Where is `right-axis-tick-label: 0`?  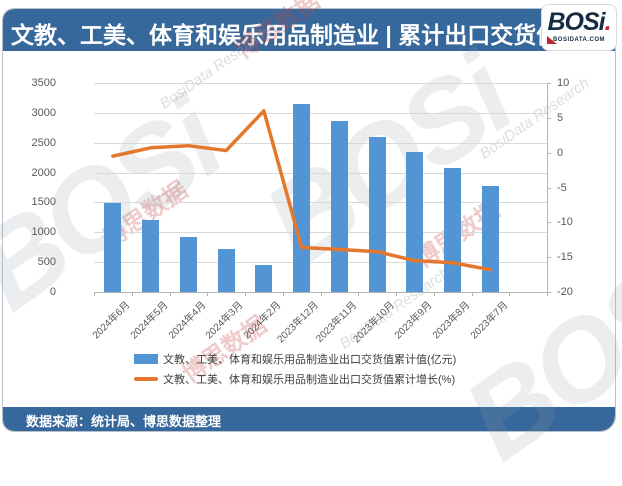 right-axis-tick-label: 0 is located at coordinates (560, 152).